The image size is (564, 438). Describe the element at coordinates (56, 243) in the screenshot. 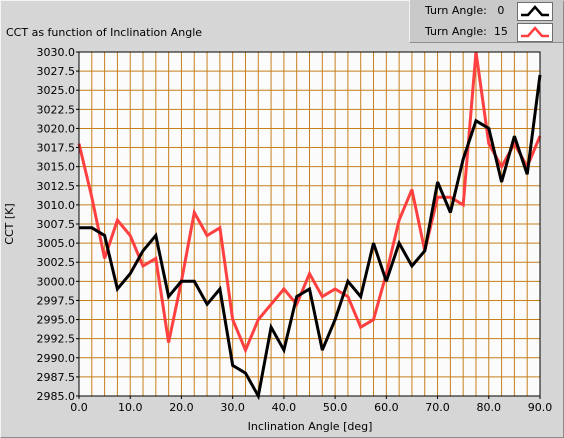

I see `y-tick-label: 3005.0` at that location.